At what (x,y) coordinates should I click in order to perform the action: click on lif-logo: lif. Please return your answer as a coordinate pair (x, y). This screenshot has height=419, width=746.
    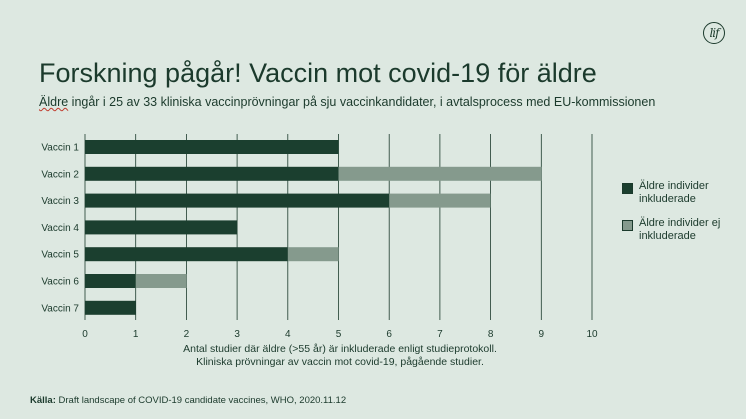
    Looking at the image, I should click on (714, 33).